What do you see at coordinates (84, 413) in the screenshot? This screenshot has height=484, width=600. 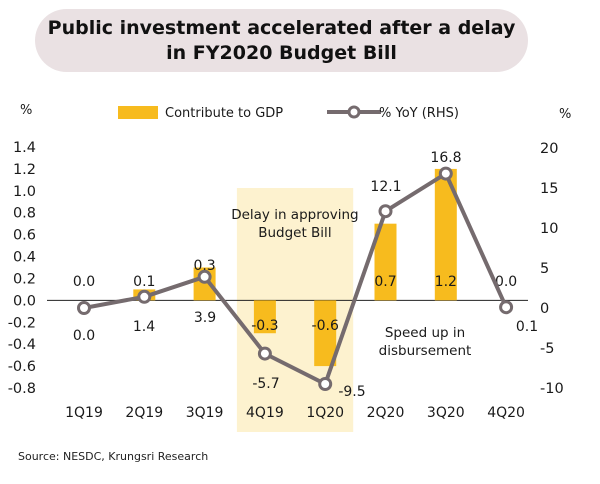 I see `x-category-label: 1Q19` at bounding box center [84, 413].